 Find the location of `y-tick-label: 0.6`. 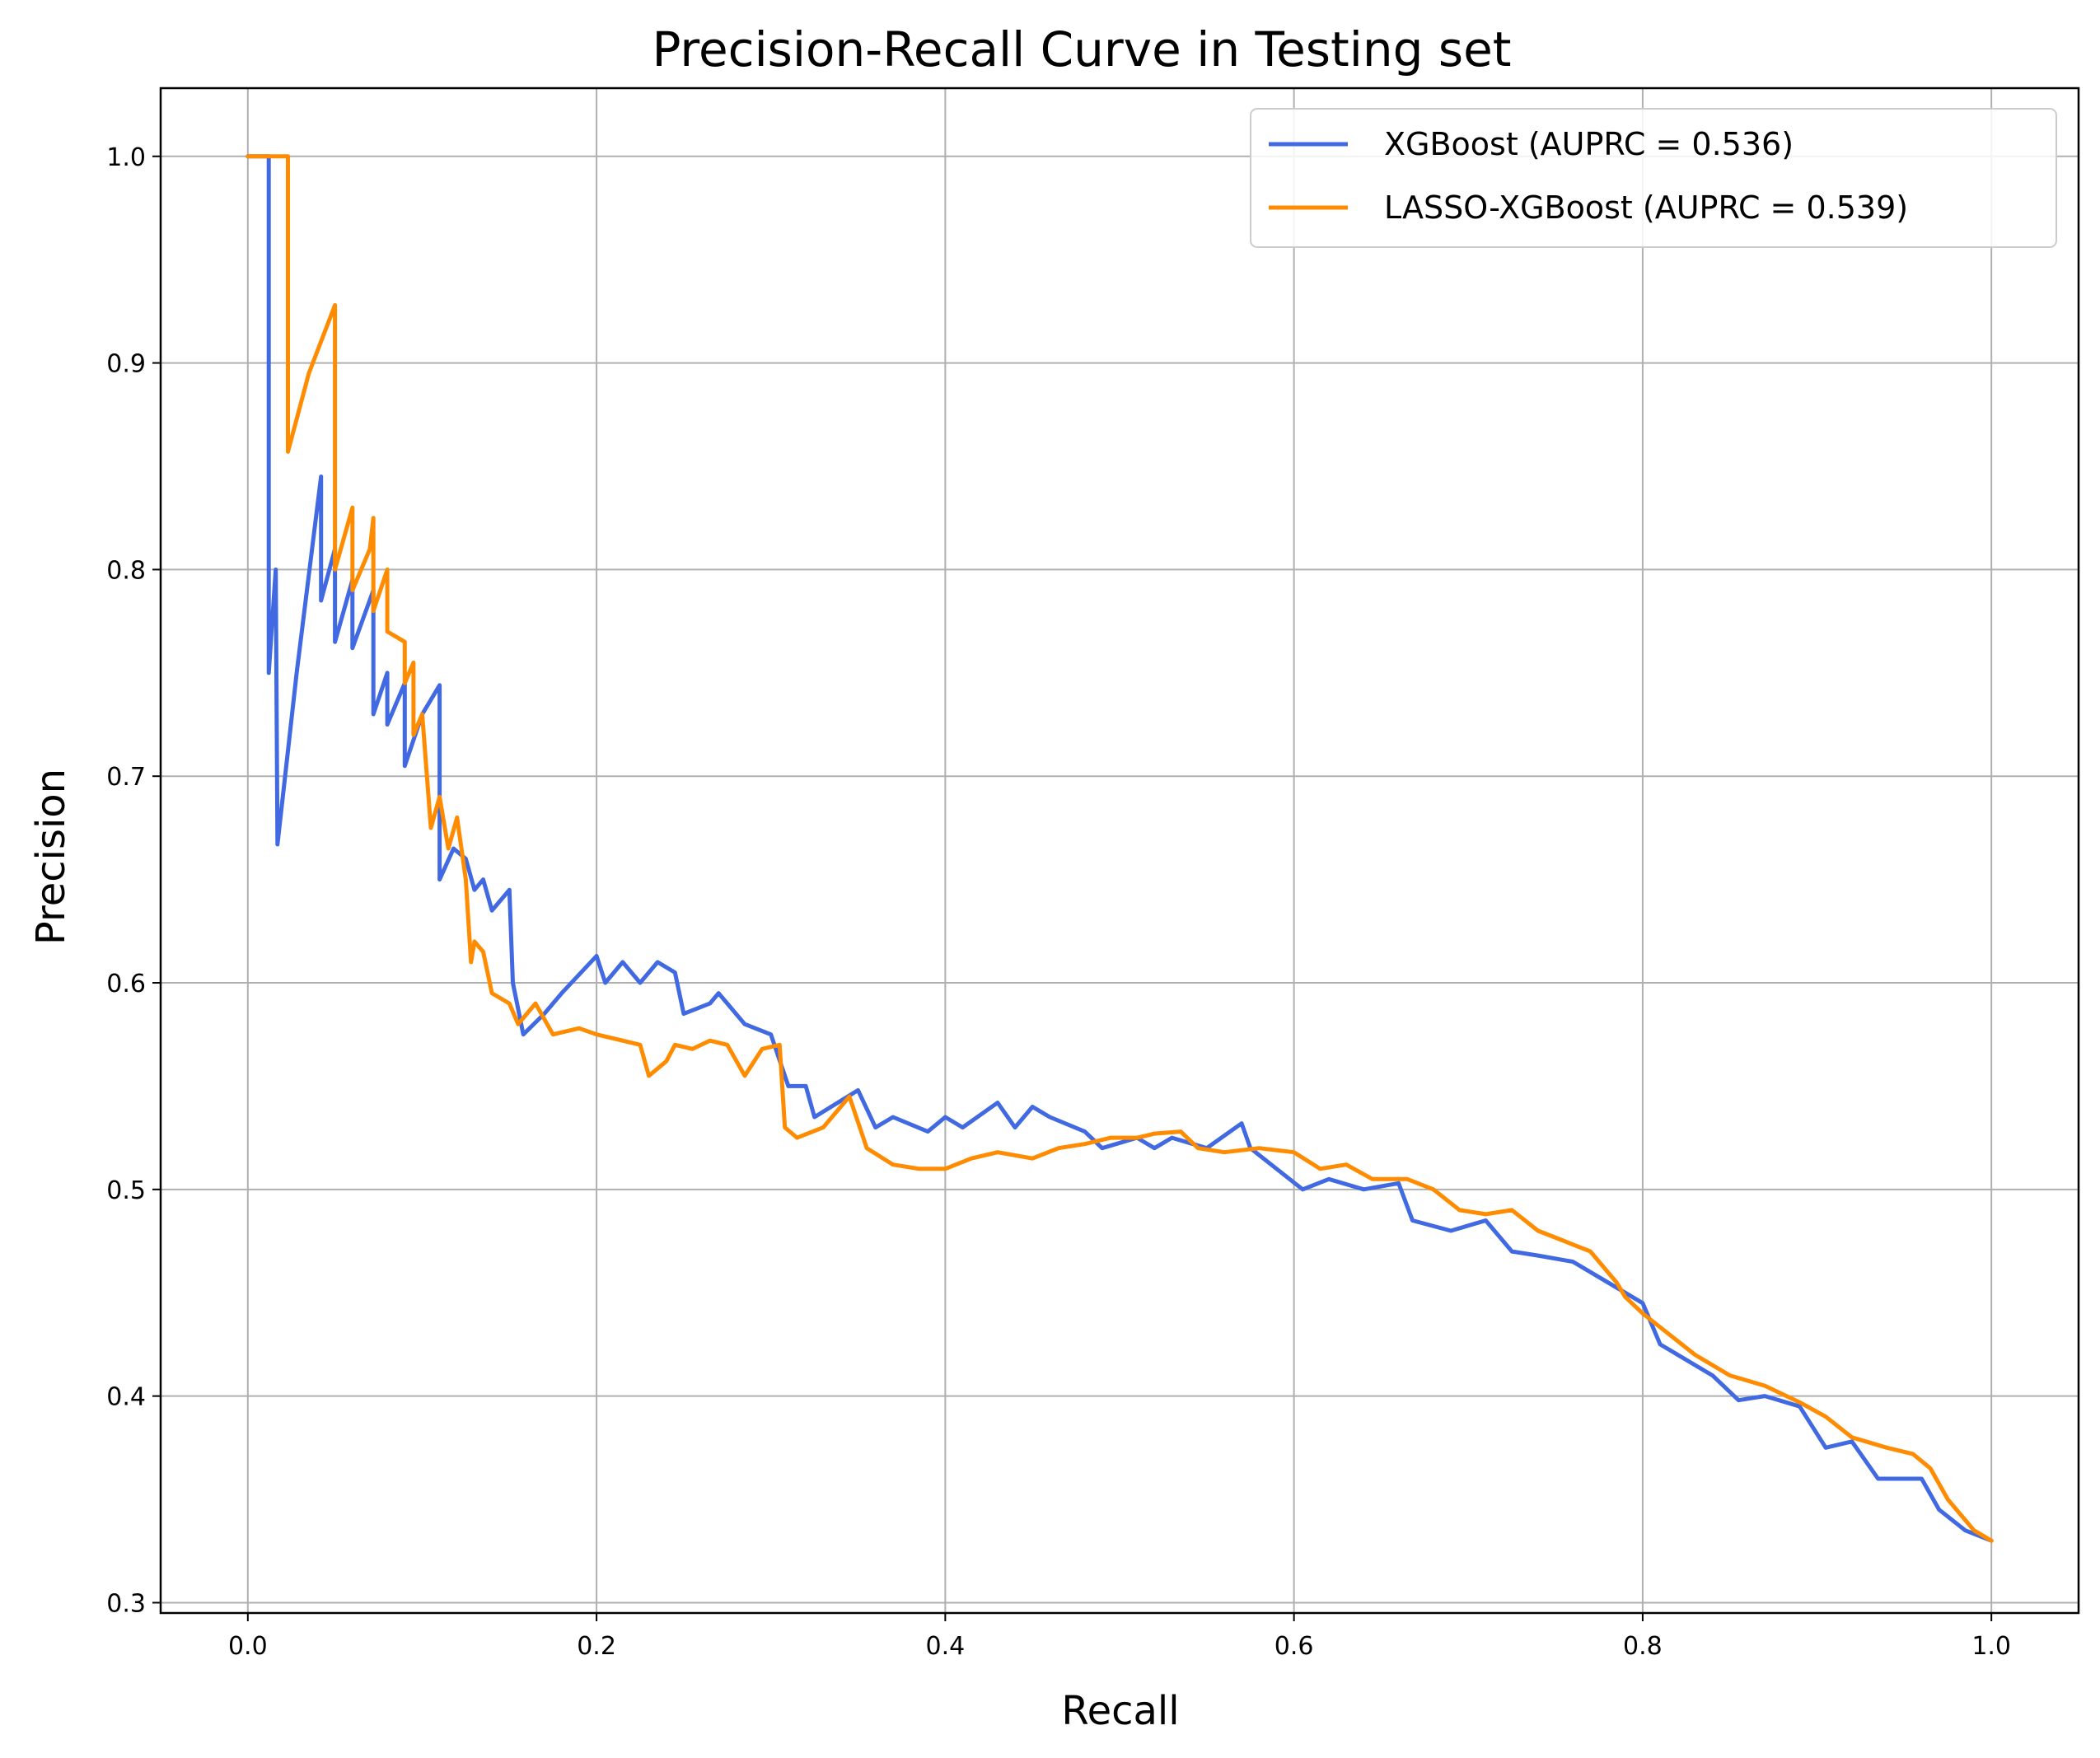

y-tick-label: 0.6 is located at coordinates (126, 984).